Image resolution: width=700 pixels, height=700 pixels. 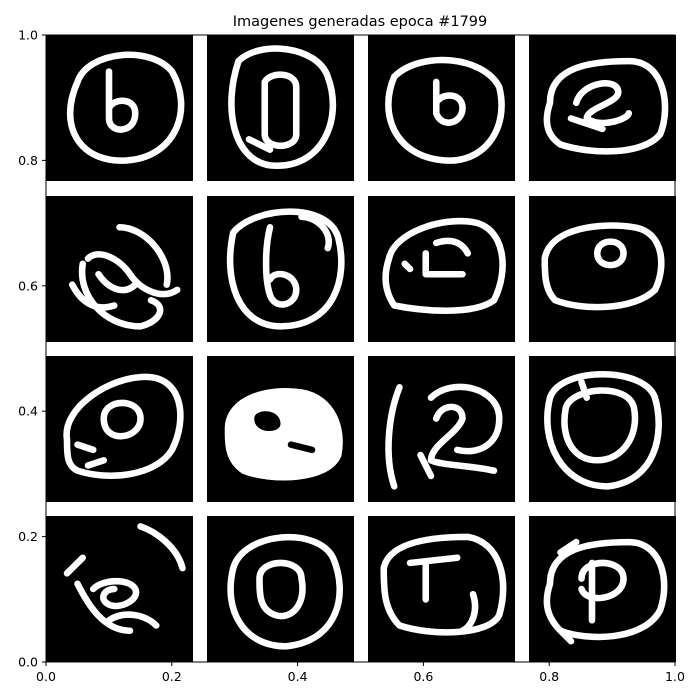 I want to click on chart-title: Imagenes generadas epoca #1799, so click(x=360, y=22).